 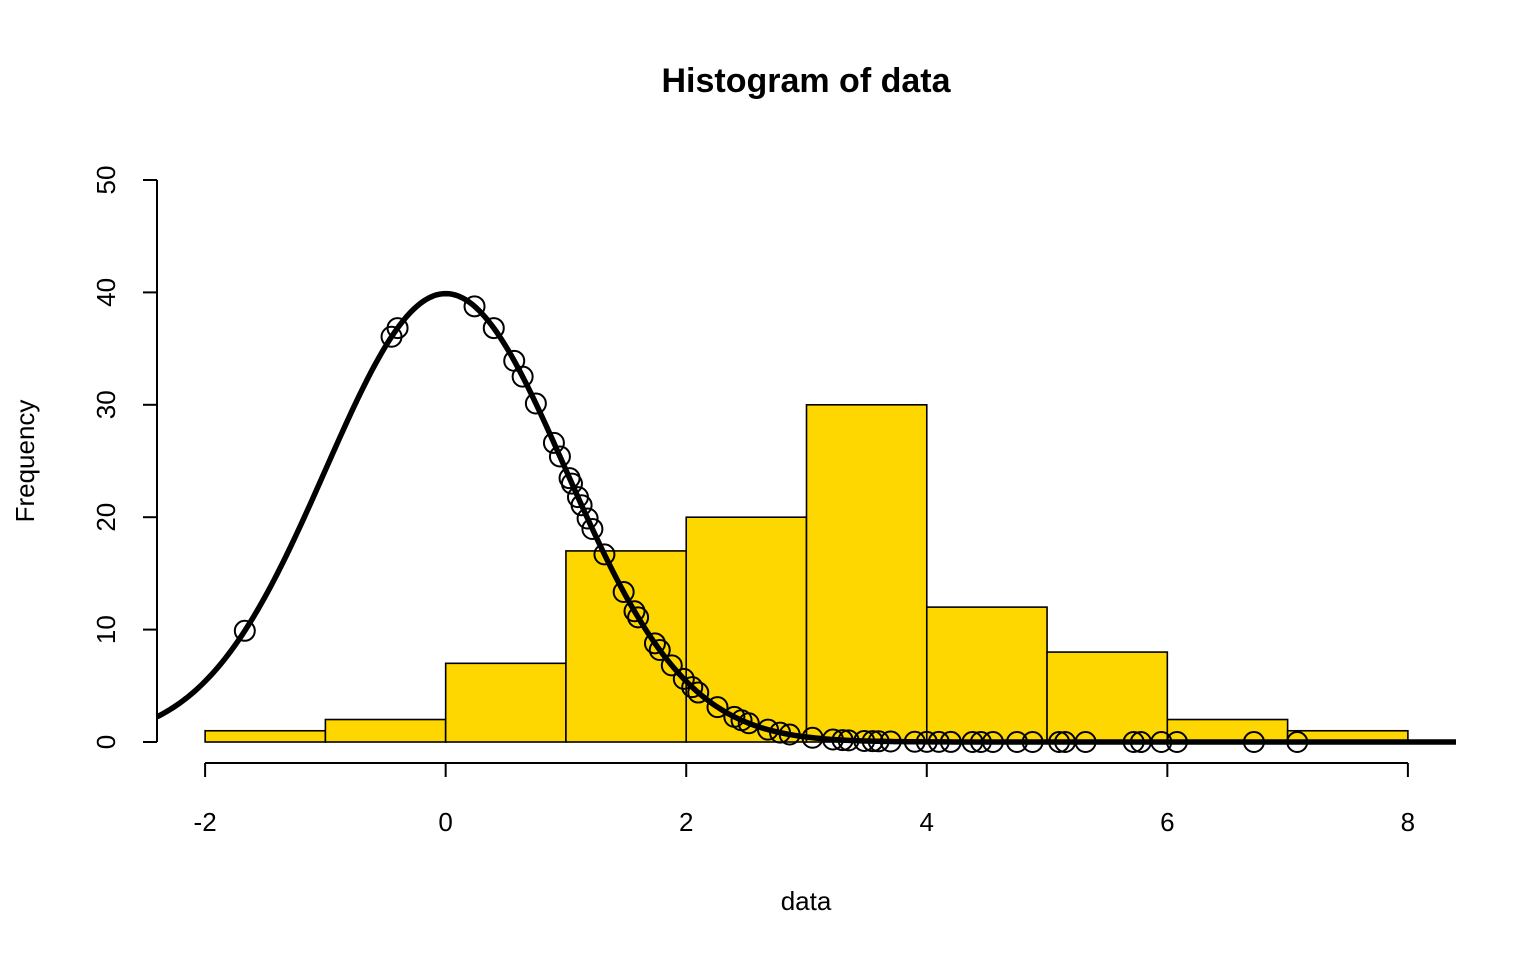 What do you see at coordinates (106, 180) in the screenshot?
I see `y-tick-label: 50` at bounding box center [106, 180].